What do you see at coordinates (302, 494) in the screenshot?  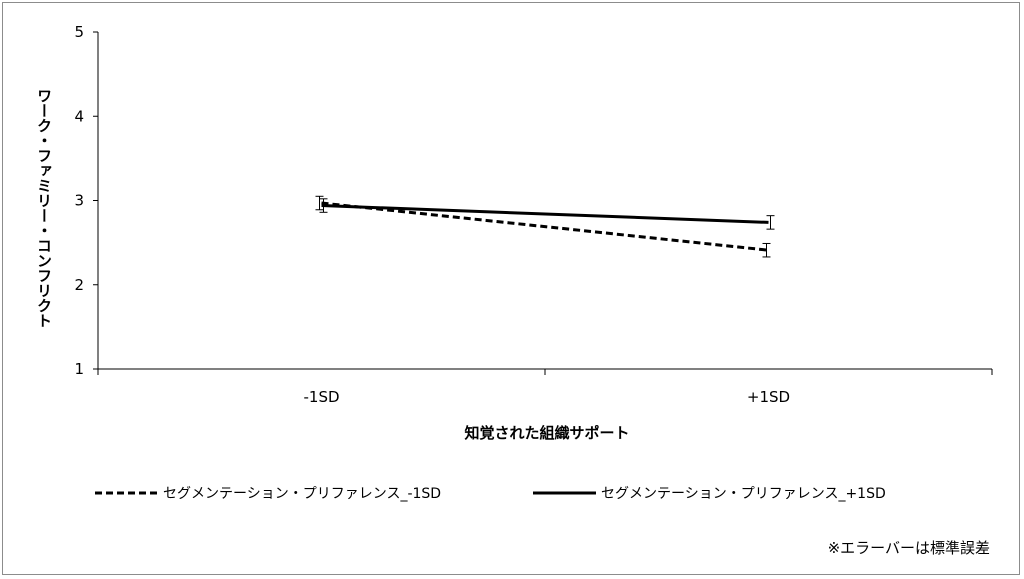 I see `legend-label-series-1: セグメンテーション・プリファレンス_-1SD` at bounding box center [302, 494].